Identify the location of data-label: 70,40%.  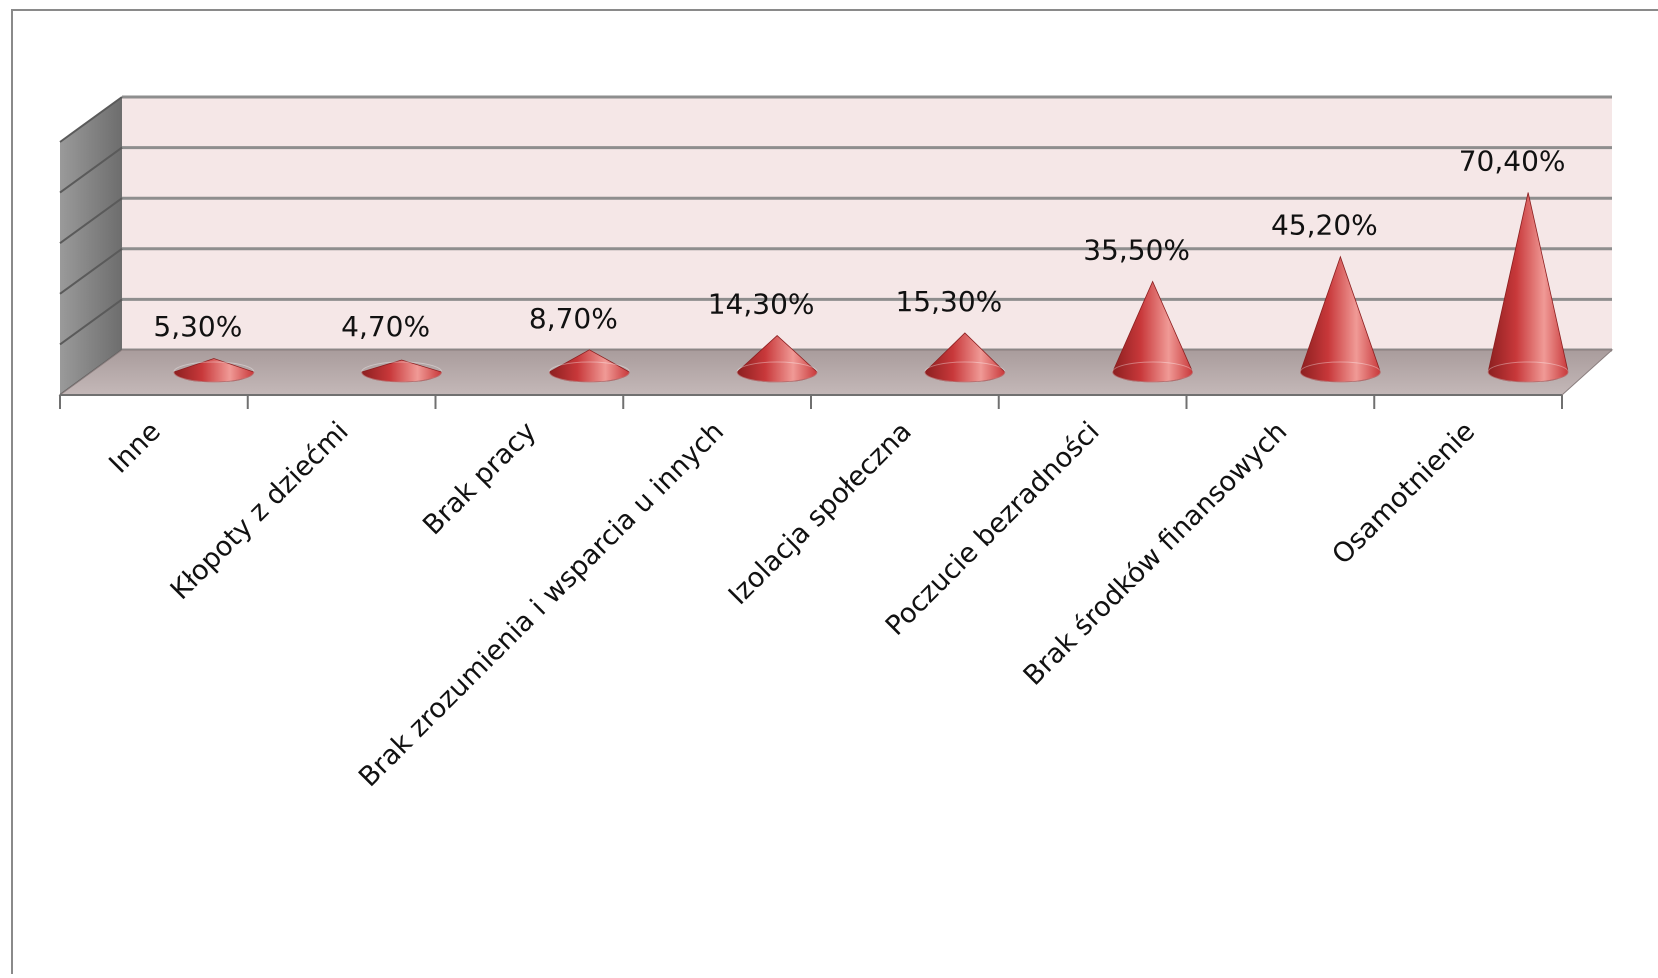
(1512, 160).